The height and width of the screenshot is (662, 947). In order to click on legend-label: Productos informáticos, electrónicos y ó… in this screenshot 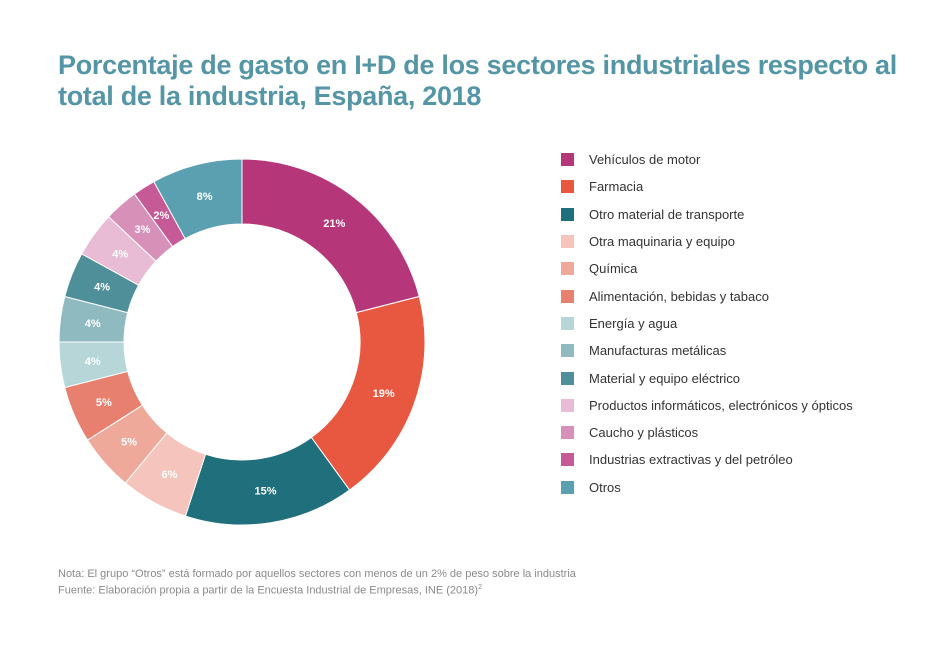, I will do `click(721, 405)`.